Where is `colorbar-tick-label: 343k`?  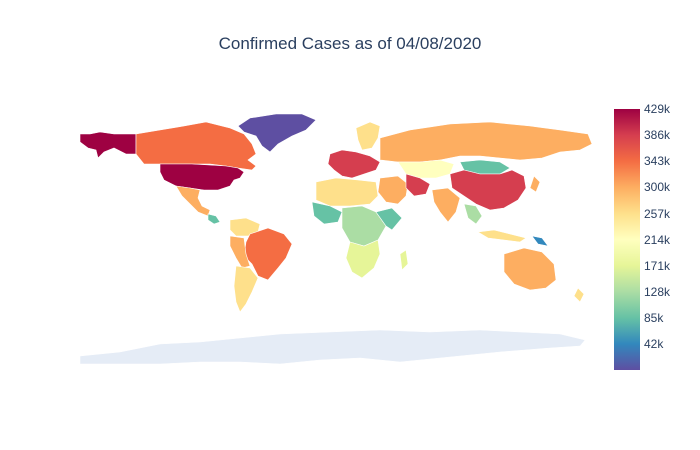
colorbar-tick-label: 343k is located at coordinates (657, 161).